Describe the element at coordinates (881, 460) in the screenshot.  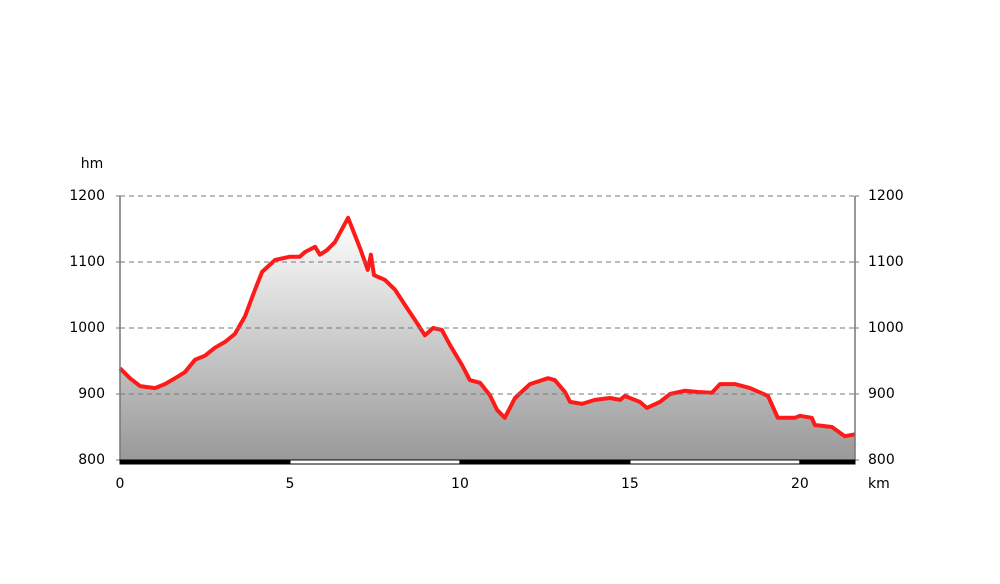
I see `y2-tick-label: 800` at that location.